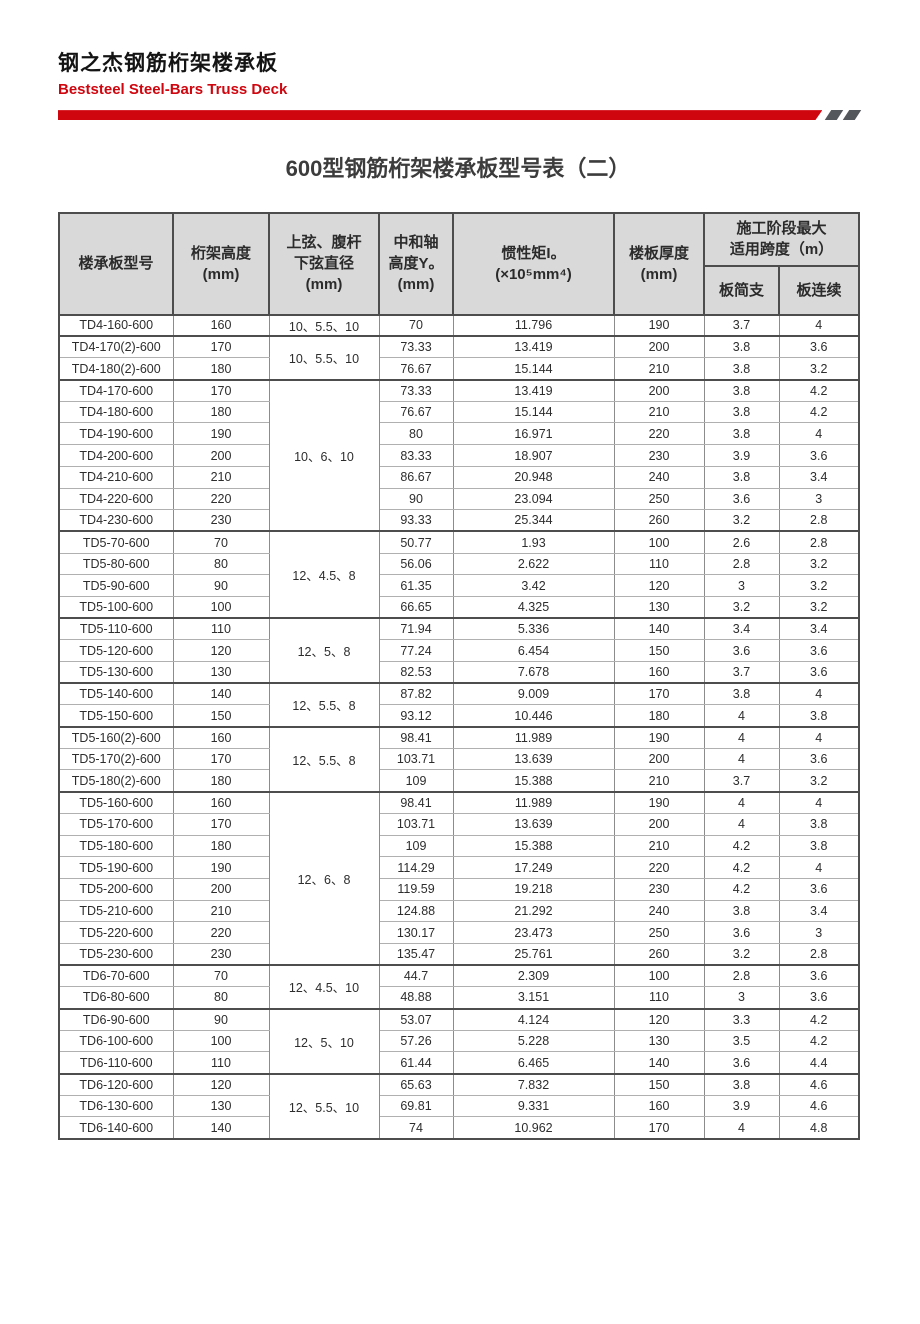 The height and width of the screenshot is (1324, 920). I want to click on cell-inertia: 20.948, so click(533, 477).